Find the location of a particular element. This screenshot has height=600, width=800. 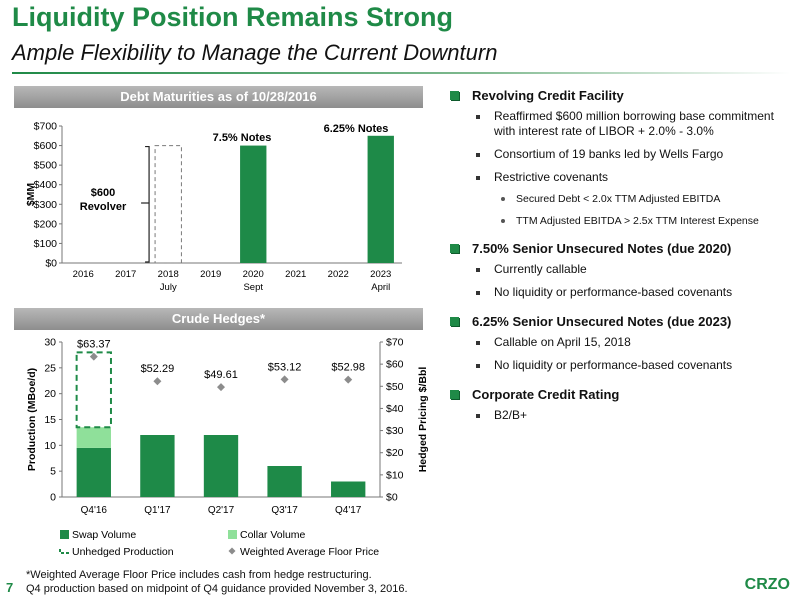

swap-bar-Q1'17 is located at coordinates (157, 466).